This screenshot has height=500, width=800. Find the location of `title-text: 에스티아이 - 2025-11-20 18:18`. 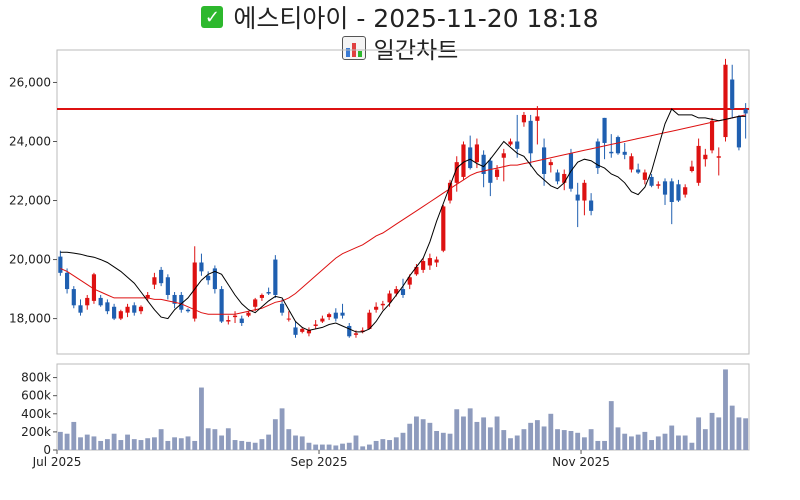

title-text: 에스티아이 - 2025-11-20 18:18 is located at coordinates (416, 18).